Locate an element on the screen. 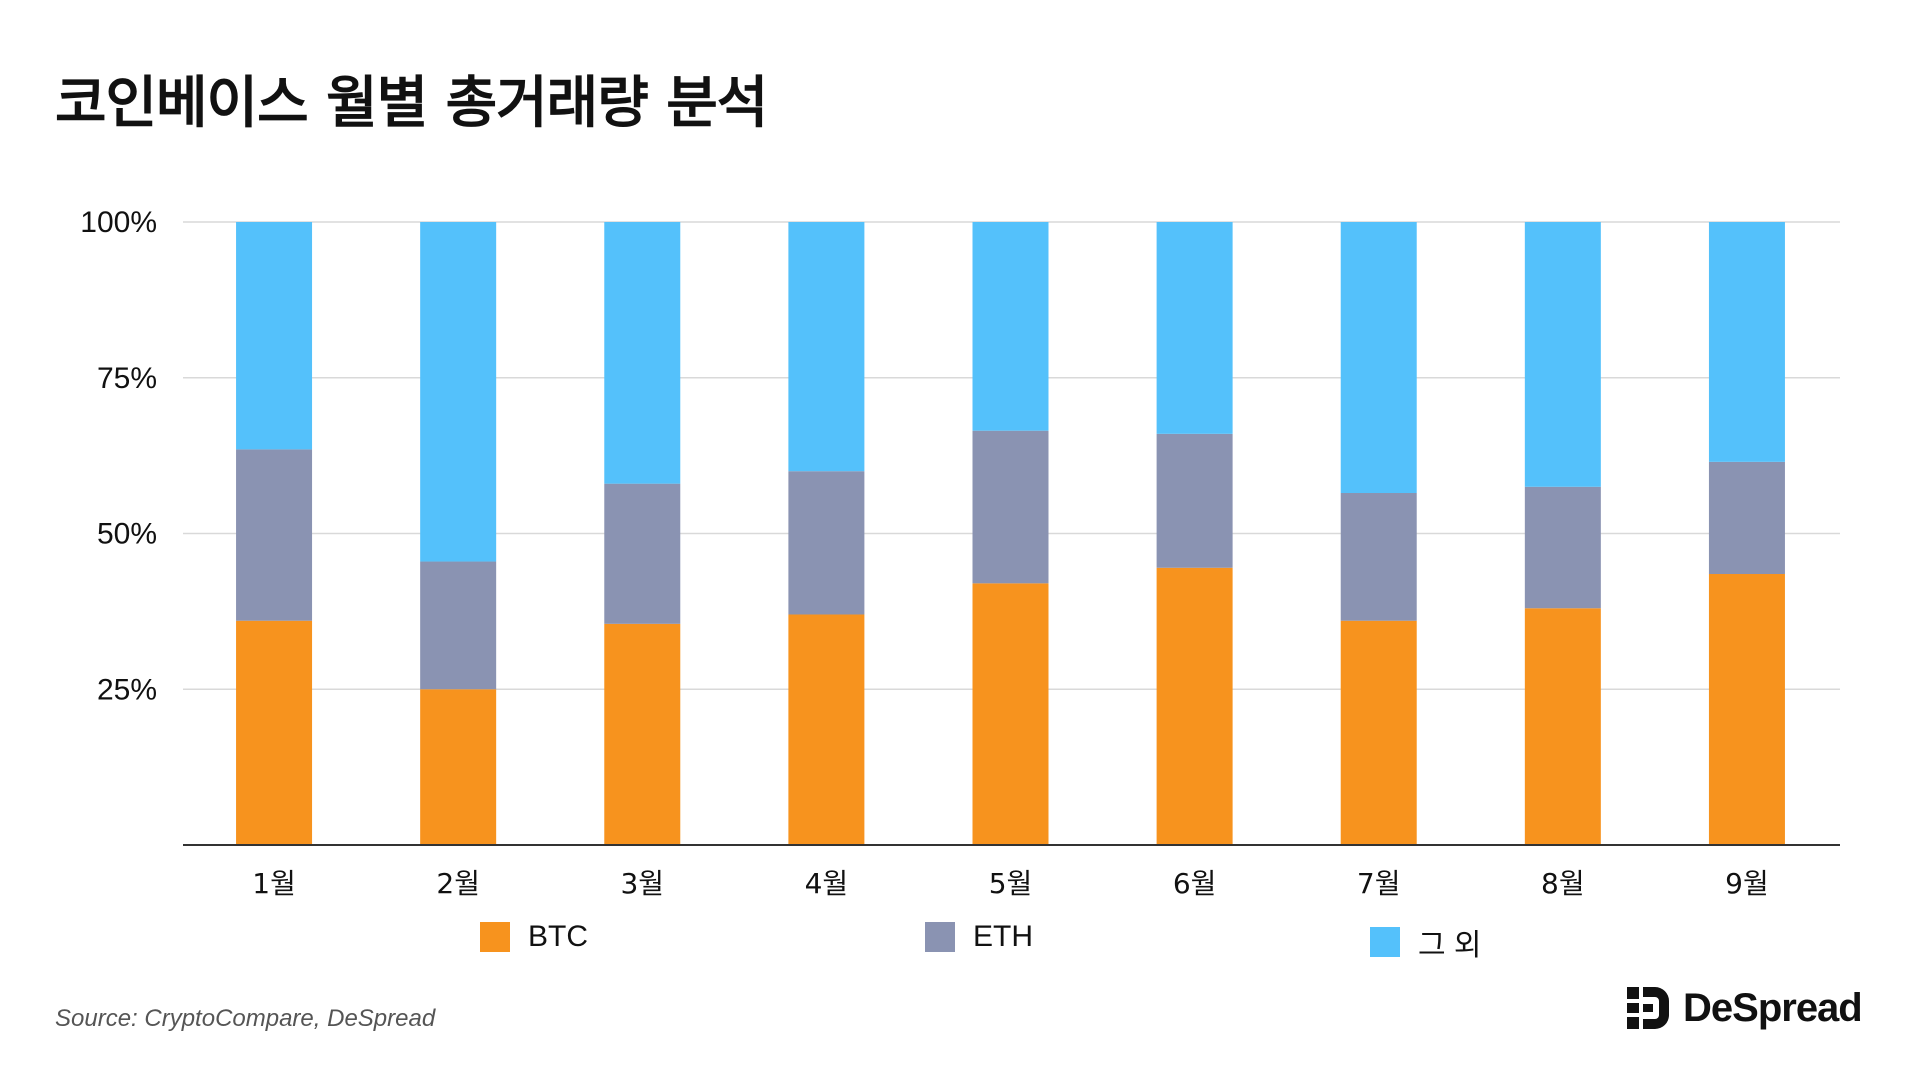 The width and height of the screenshot is (1920, 1080). legend-swatch-eth is located at coordinates (940, 937).